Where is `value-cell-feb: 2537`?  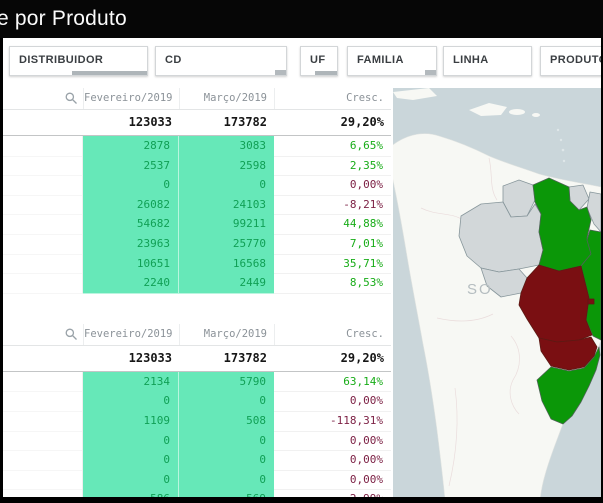
value-cell-feb: 2537 is located at coordinates (131, 166).